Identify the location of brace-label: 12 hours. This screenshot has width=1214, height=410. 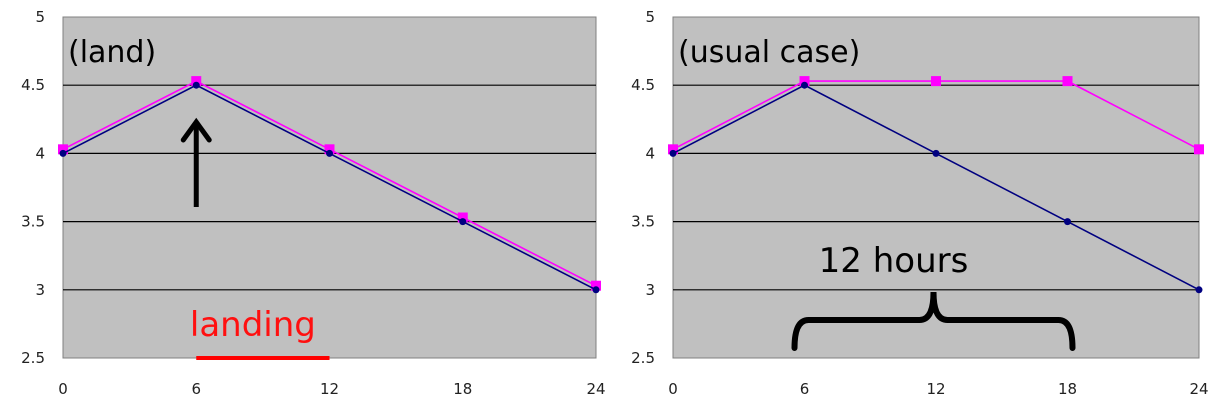
(894, 261).